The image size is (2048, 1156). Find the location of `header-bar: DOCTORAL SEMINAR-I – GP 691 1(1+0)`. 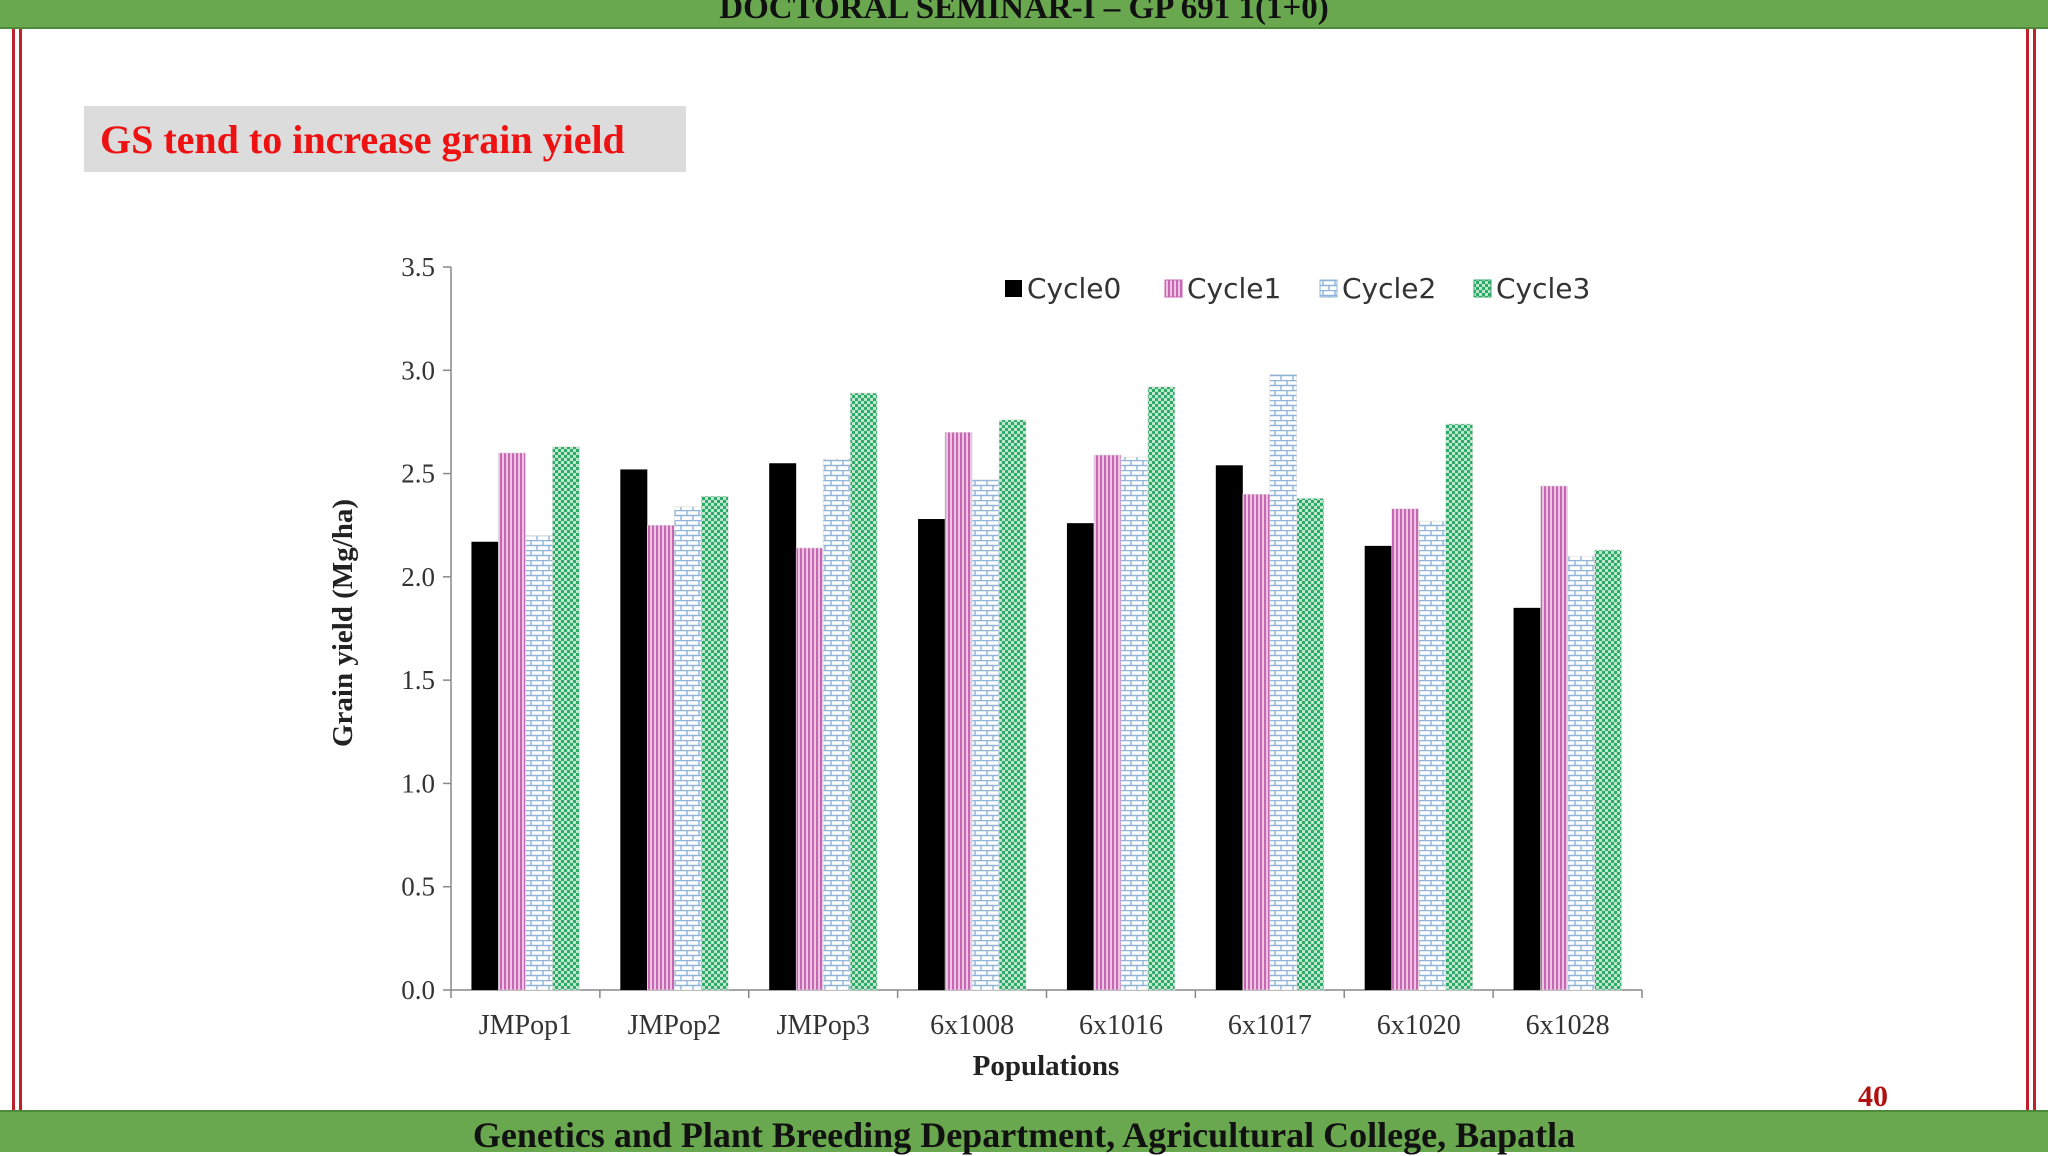

header-bar: DOCTORAL SEMINAR-I – GP 691 1(1+0) is located at coordinates (1024, 14).